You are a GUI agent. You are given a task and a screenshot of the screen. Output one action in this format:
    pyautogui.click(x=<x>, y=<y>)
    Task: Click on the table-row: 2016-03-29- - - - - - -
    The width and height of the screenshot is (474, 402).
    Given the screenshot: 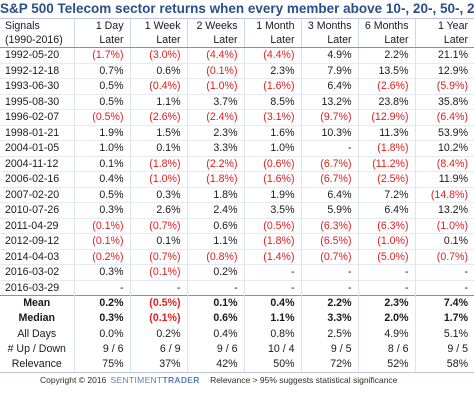 What is the action you would take?
    pyautogui.click(x=237, y=288)
    